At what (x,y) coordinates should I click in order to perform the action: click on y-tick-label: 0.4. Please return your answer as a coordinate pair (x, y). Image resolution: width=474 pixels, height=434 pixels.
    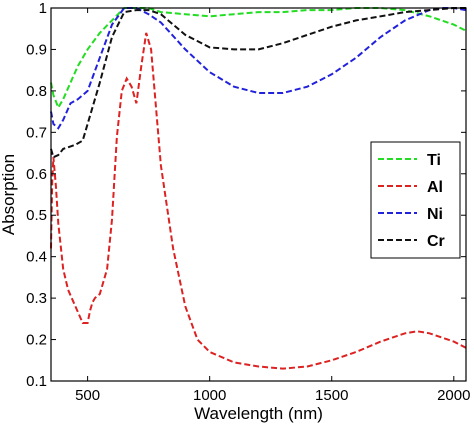
    Looking at the image, I should click on (36, 257).